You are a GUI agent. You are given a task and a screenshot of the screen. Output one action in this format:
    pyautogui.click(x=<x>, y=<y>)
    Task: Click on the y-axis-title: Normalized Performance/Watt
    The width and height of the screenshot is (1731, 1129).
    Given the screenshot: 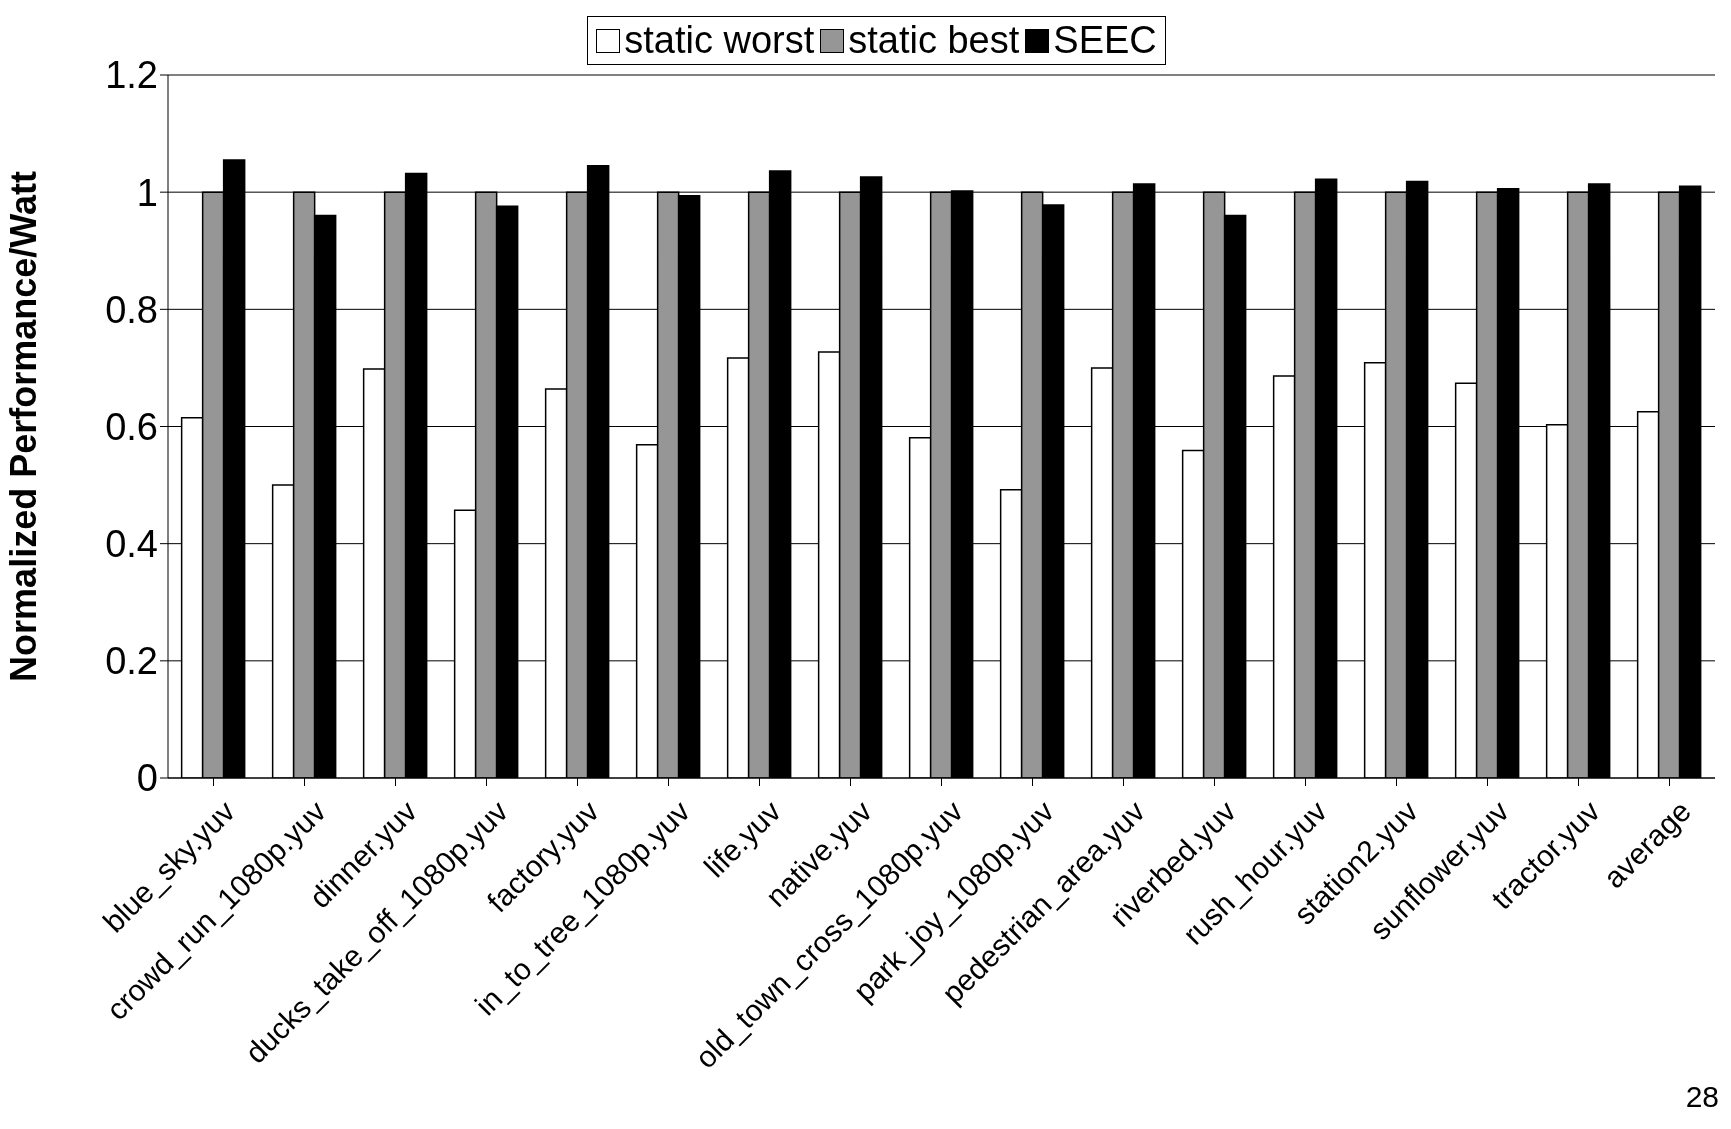 What is the action you would take?
    pyautogui.click(x=23, y=426)
    